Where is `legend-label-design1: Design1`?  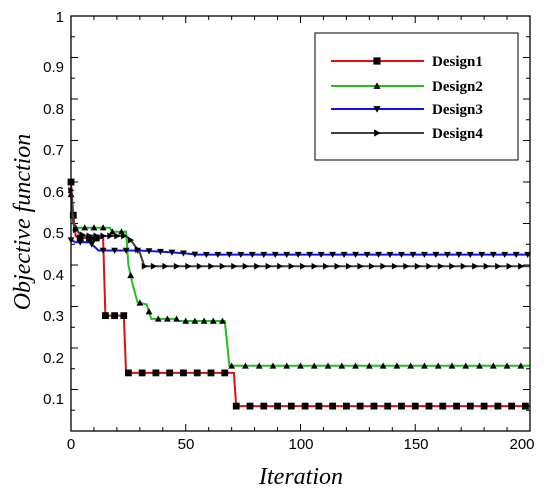 legend-label-design1: Design1 is located at coordinates (457, 62).